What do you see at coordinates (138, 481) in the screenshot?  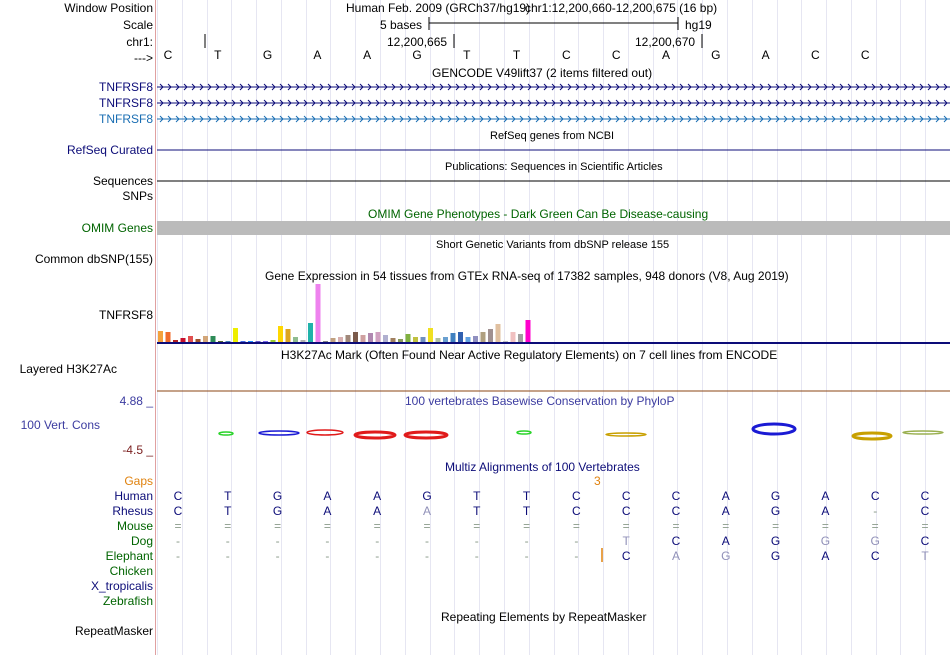 I see `track-label-gaps: Gaps` at bounding box center [138, 481].